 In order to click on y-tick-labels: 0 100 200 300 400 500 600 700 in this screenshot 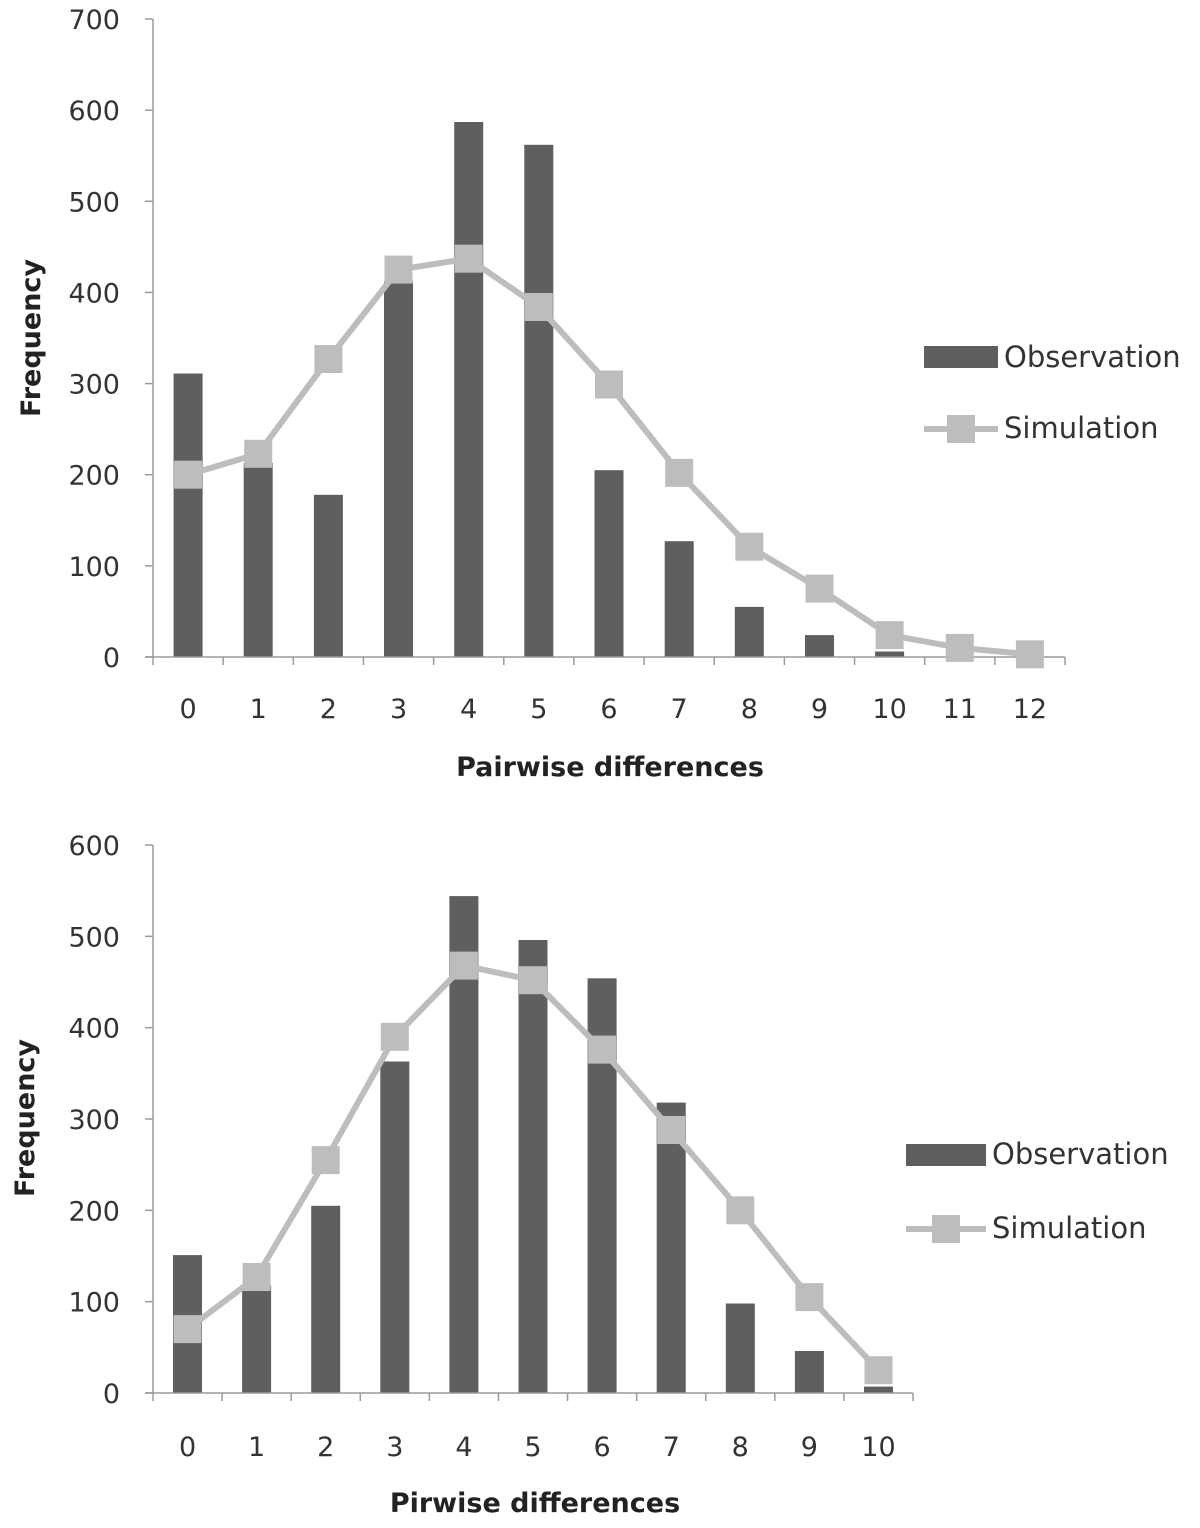, I will do `click(94, 339)`.